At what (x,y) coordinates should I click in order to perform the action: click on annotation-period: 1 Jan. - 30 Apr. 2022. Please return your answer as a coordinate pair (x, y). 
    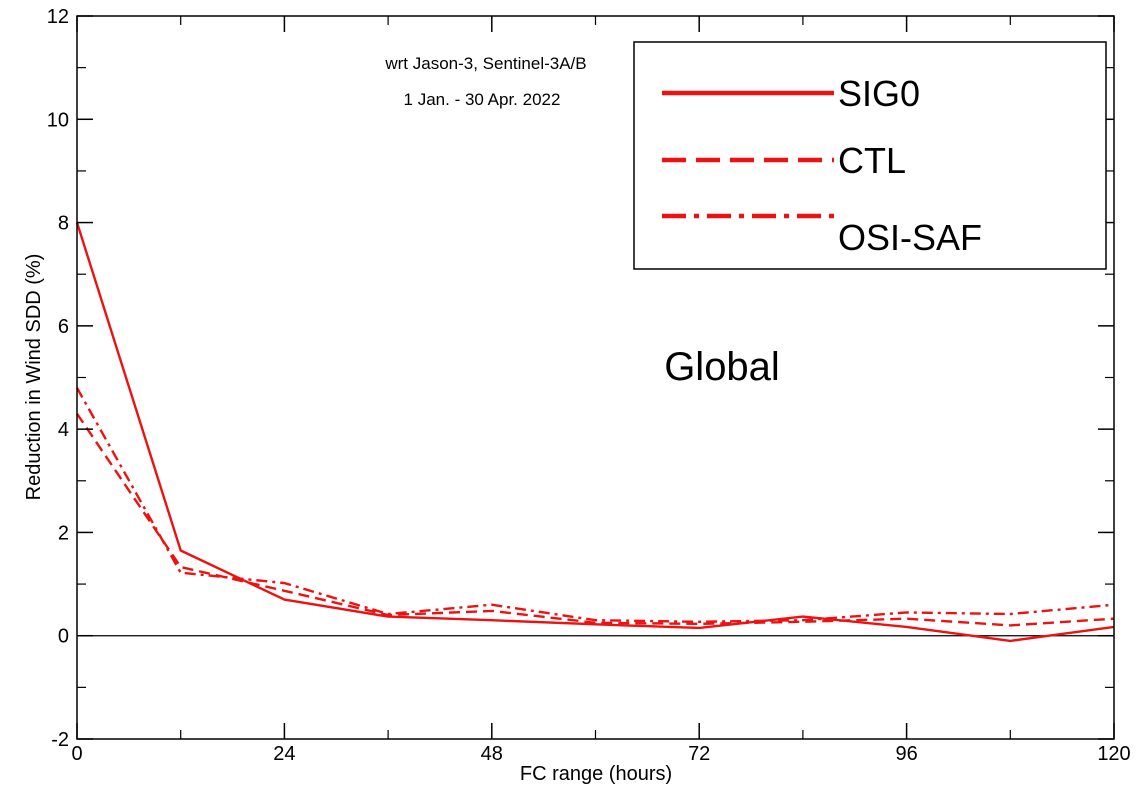
    Looking at the image, I should click on (482, 99).